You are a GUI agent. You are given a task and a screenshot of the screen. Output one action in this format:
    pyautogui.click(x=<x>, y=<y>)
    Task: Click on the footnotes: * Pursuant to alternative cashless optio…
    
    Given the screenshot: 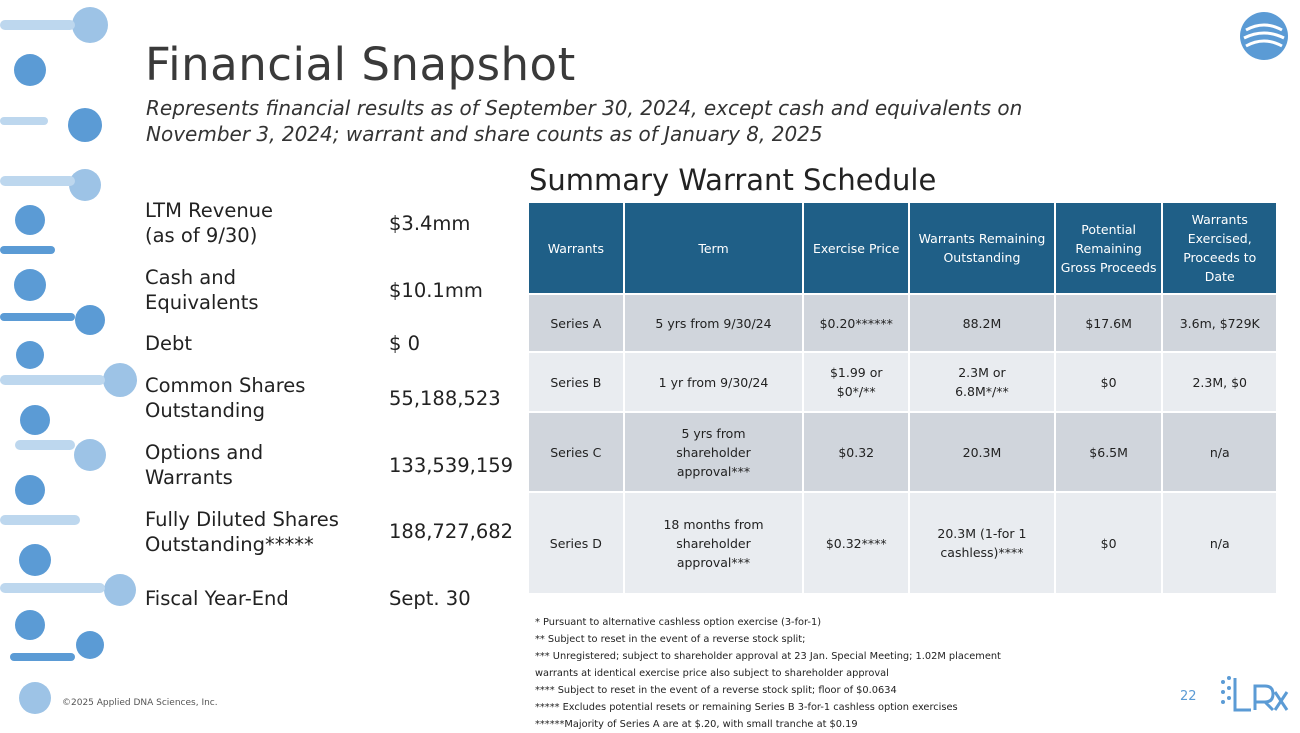 What is the action you would take?
    pyautogui.click(x=815, y=673)
    